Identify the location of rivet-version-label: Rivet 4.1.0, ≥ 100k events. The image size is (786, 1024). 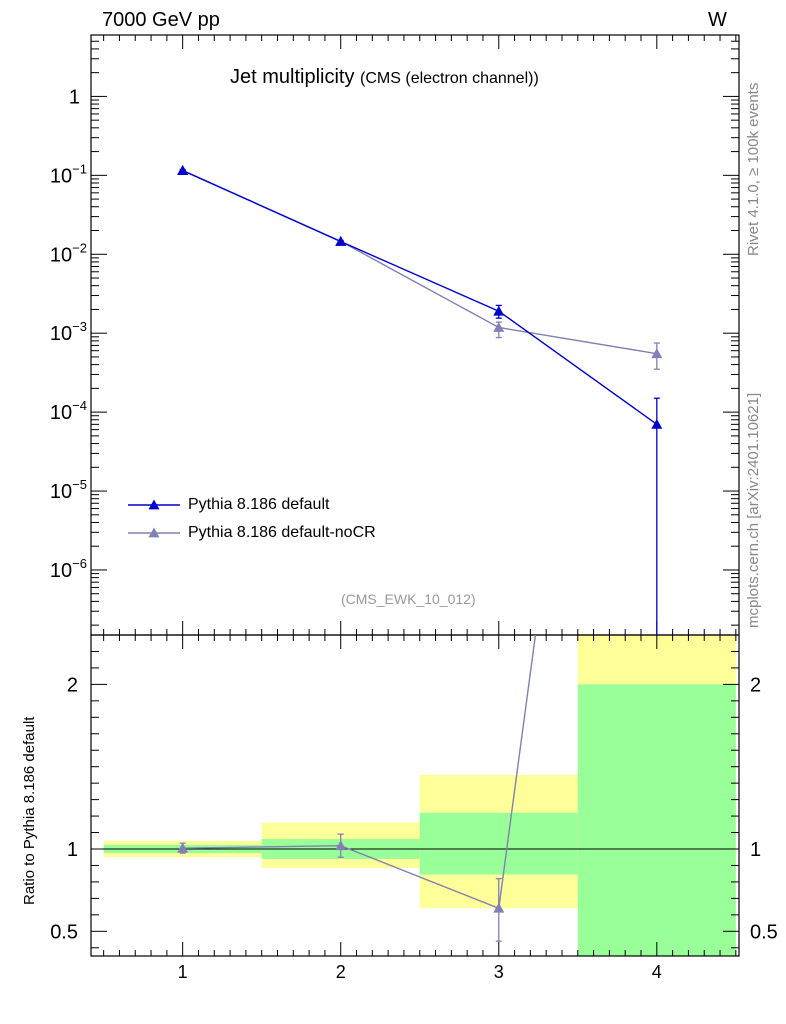
(753, 169).